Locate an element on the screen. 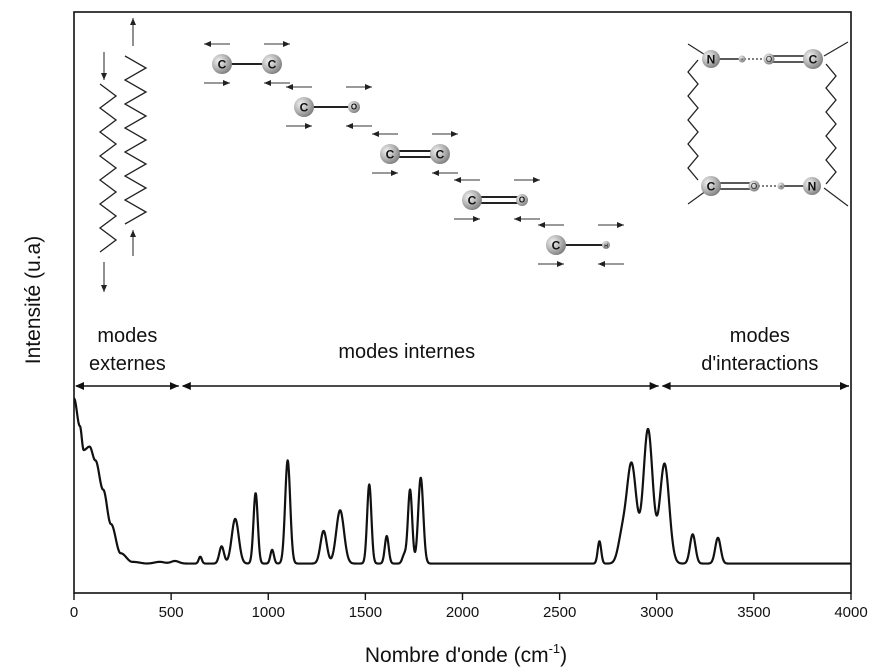  region-label: externes is located at coordinates (127, 364).